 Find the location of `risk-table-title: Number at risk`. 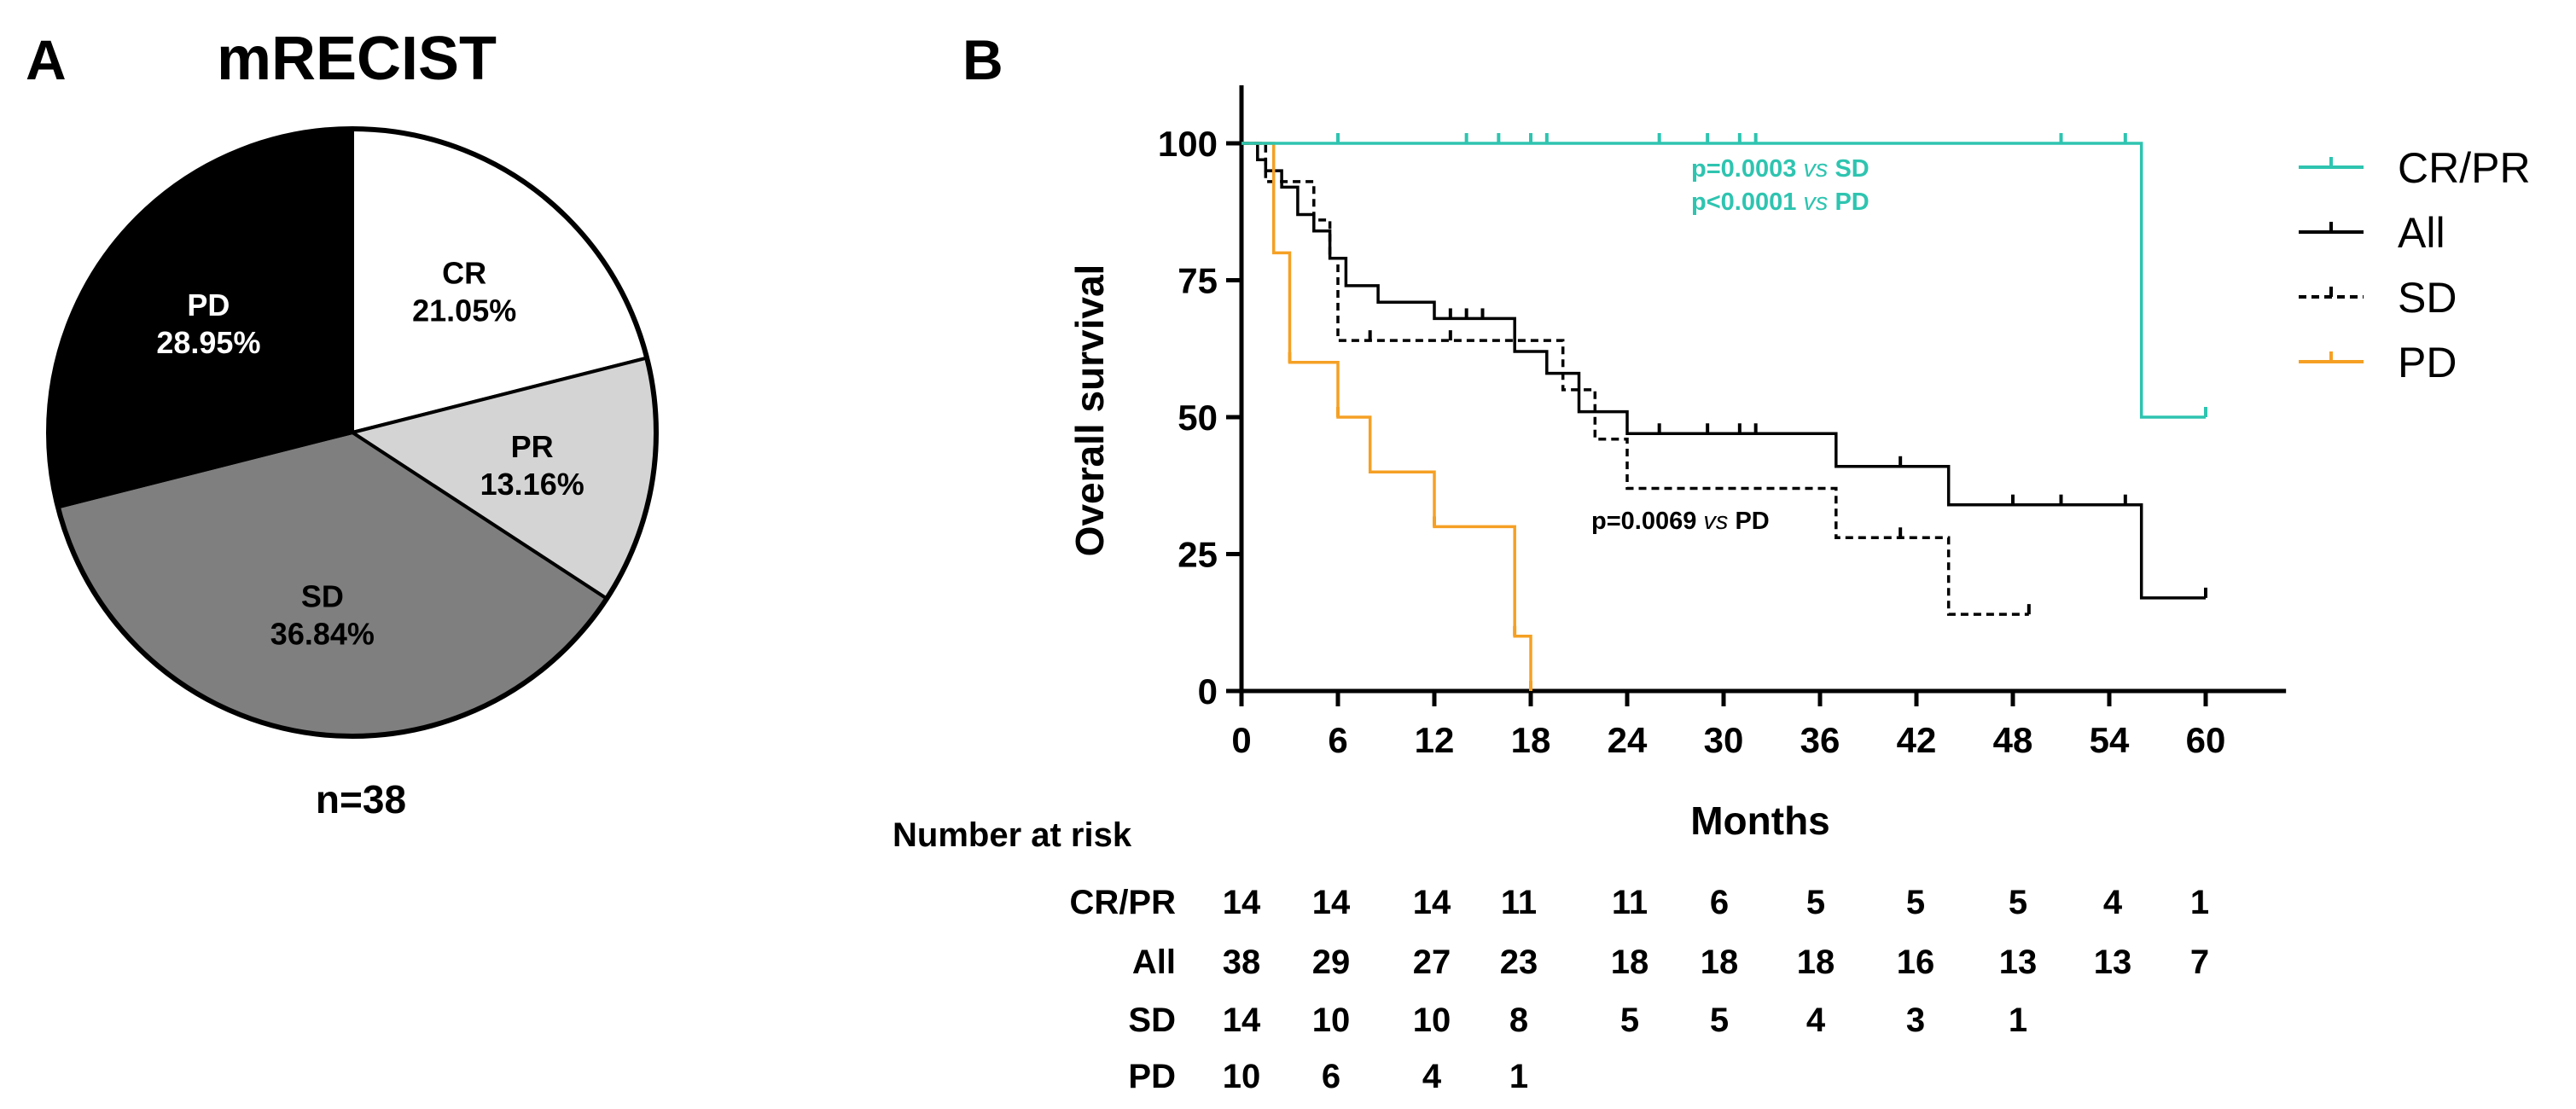

risk-table-title: Number at risk is located at coordinates (1012, 835).